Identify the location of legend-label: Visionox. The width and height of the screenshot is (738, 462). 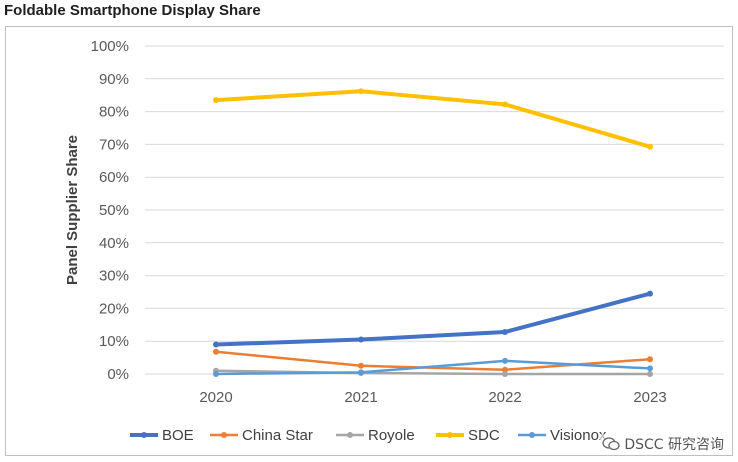
(578, 435).